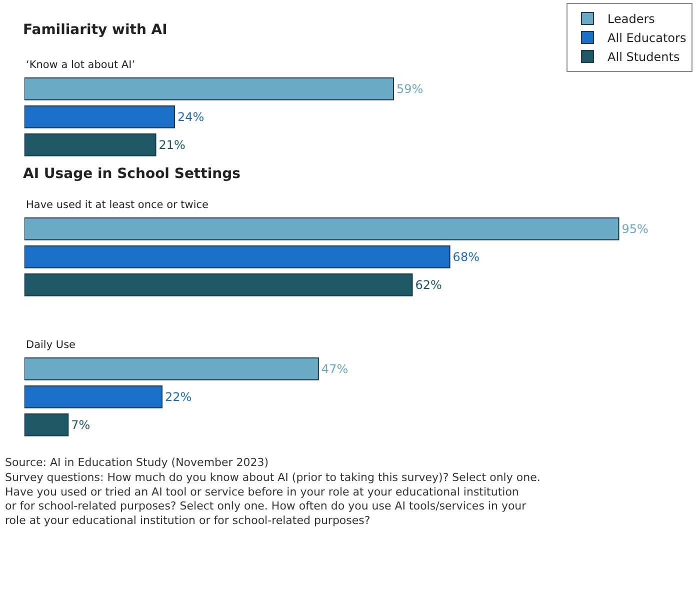  I want to click on data-label: 22%, so click(178, 397).